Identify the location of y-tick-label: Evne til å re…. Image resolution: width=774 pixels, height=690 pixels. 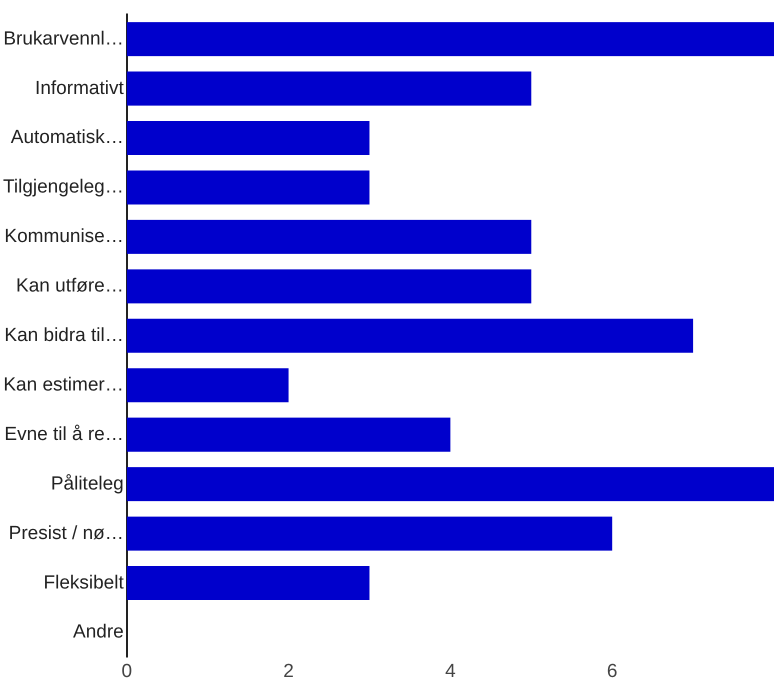
(64, 434).